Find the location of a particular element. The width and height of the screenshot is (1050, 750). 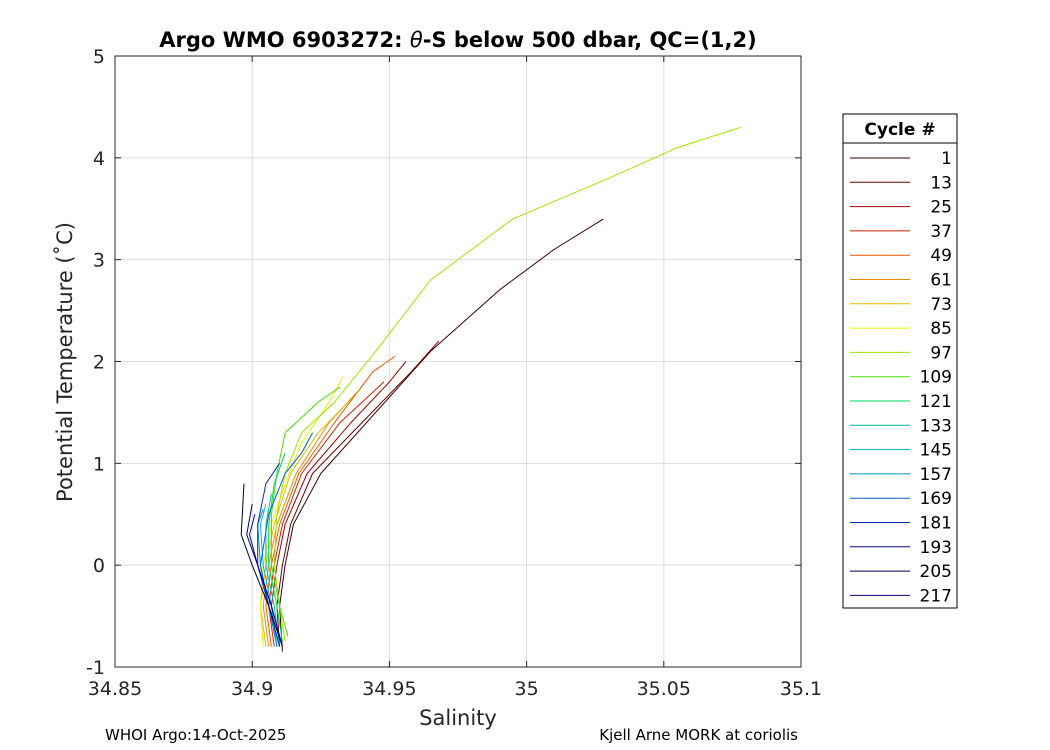

footer-credit: Kjell Arne MORK at coriolis is located at coordinates (698, 735).